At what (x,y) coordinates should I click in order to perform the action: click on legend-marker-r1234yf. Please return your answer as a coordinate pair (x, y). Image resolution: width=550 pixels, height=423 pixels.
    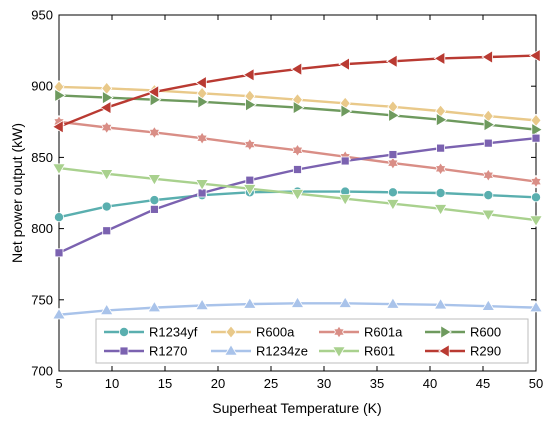
    Looking at the image, I should click on (124, 331).